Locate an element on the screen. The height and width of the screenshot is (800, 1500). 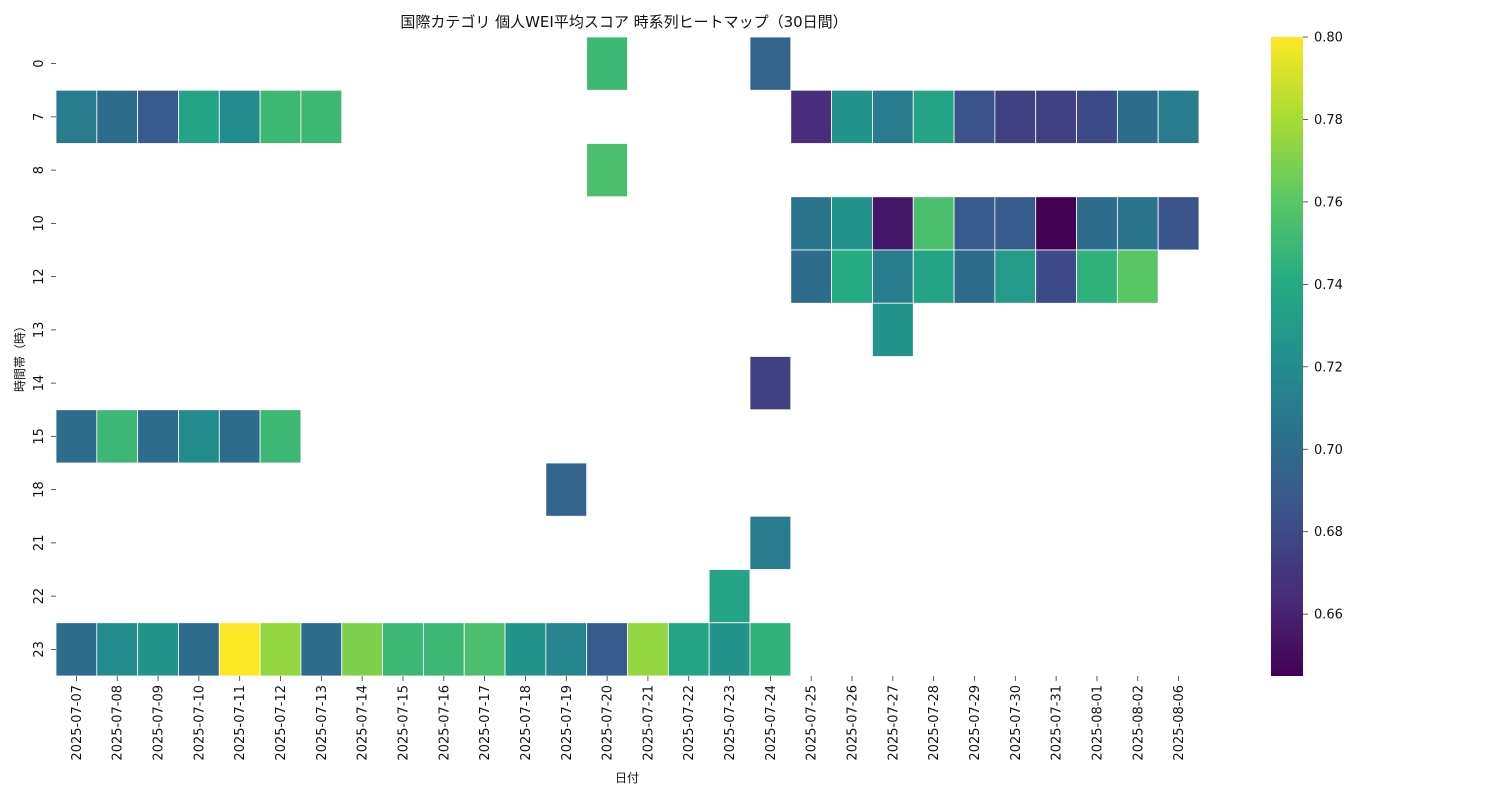
y-tick-label: 7 is located at coordinates (39, 117).